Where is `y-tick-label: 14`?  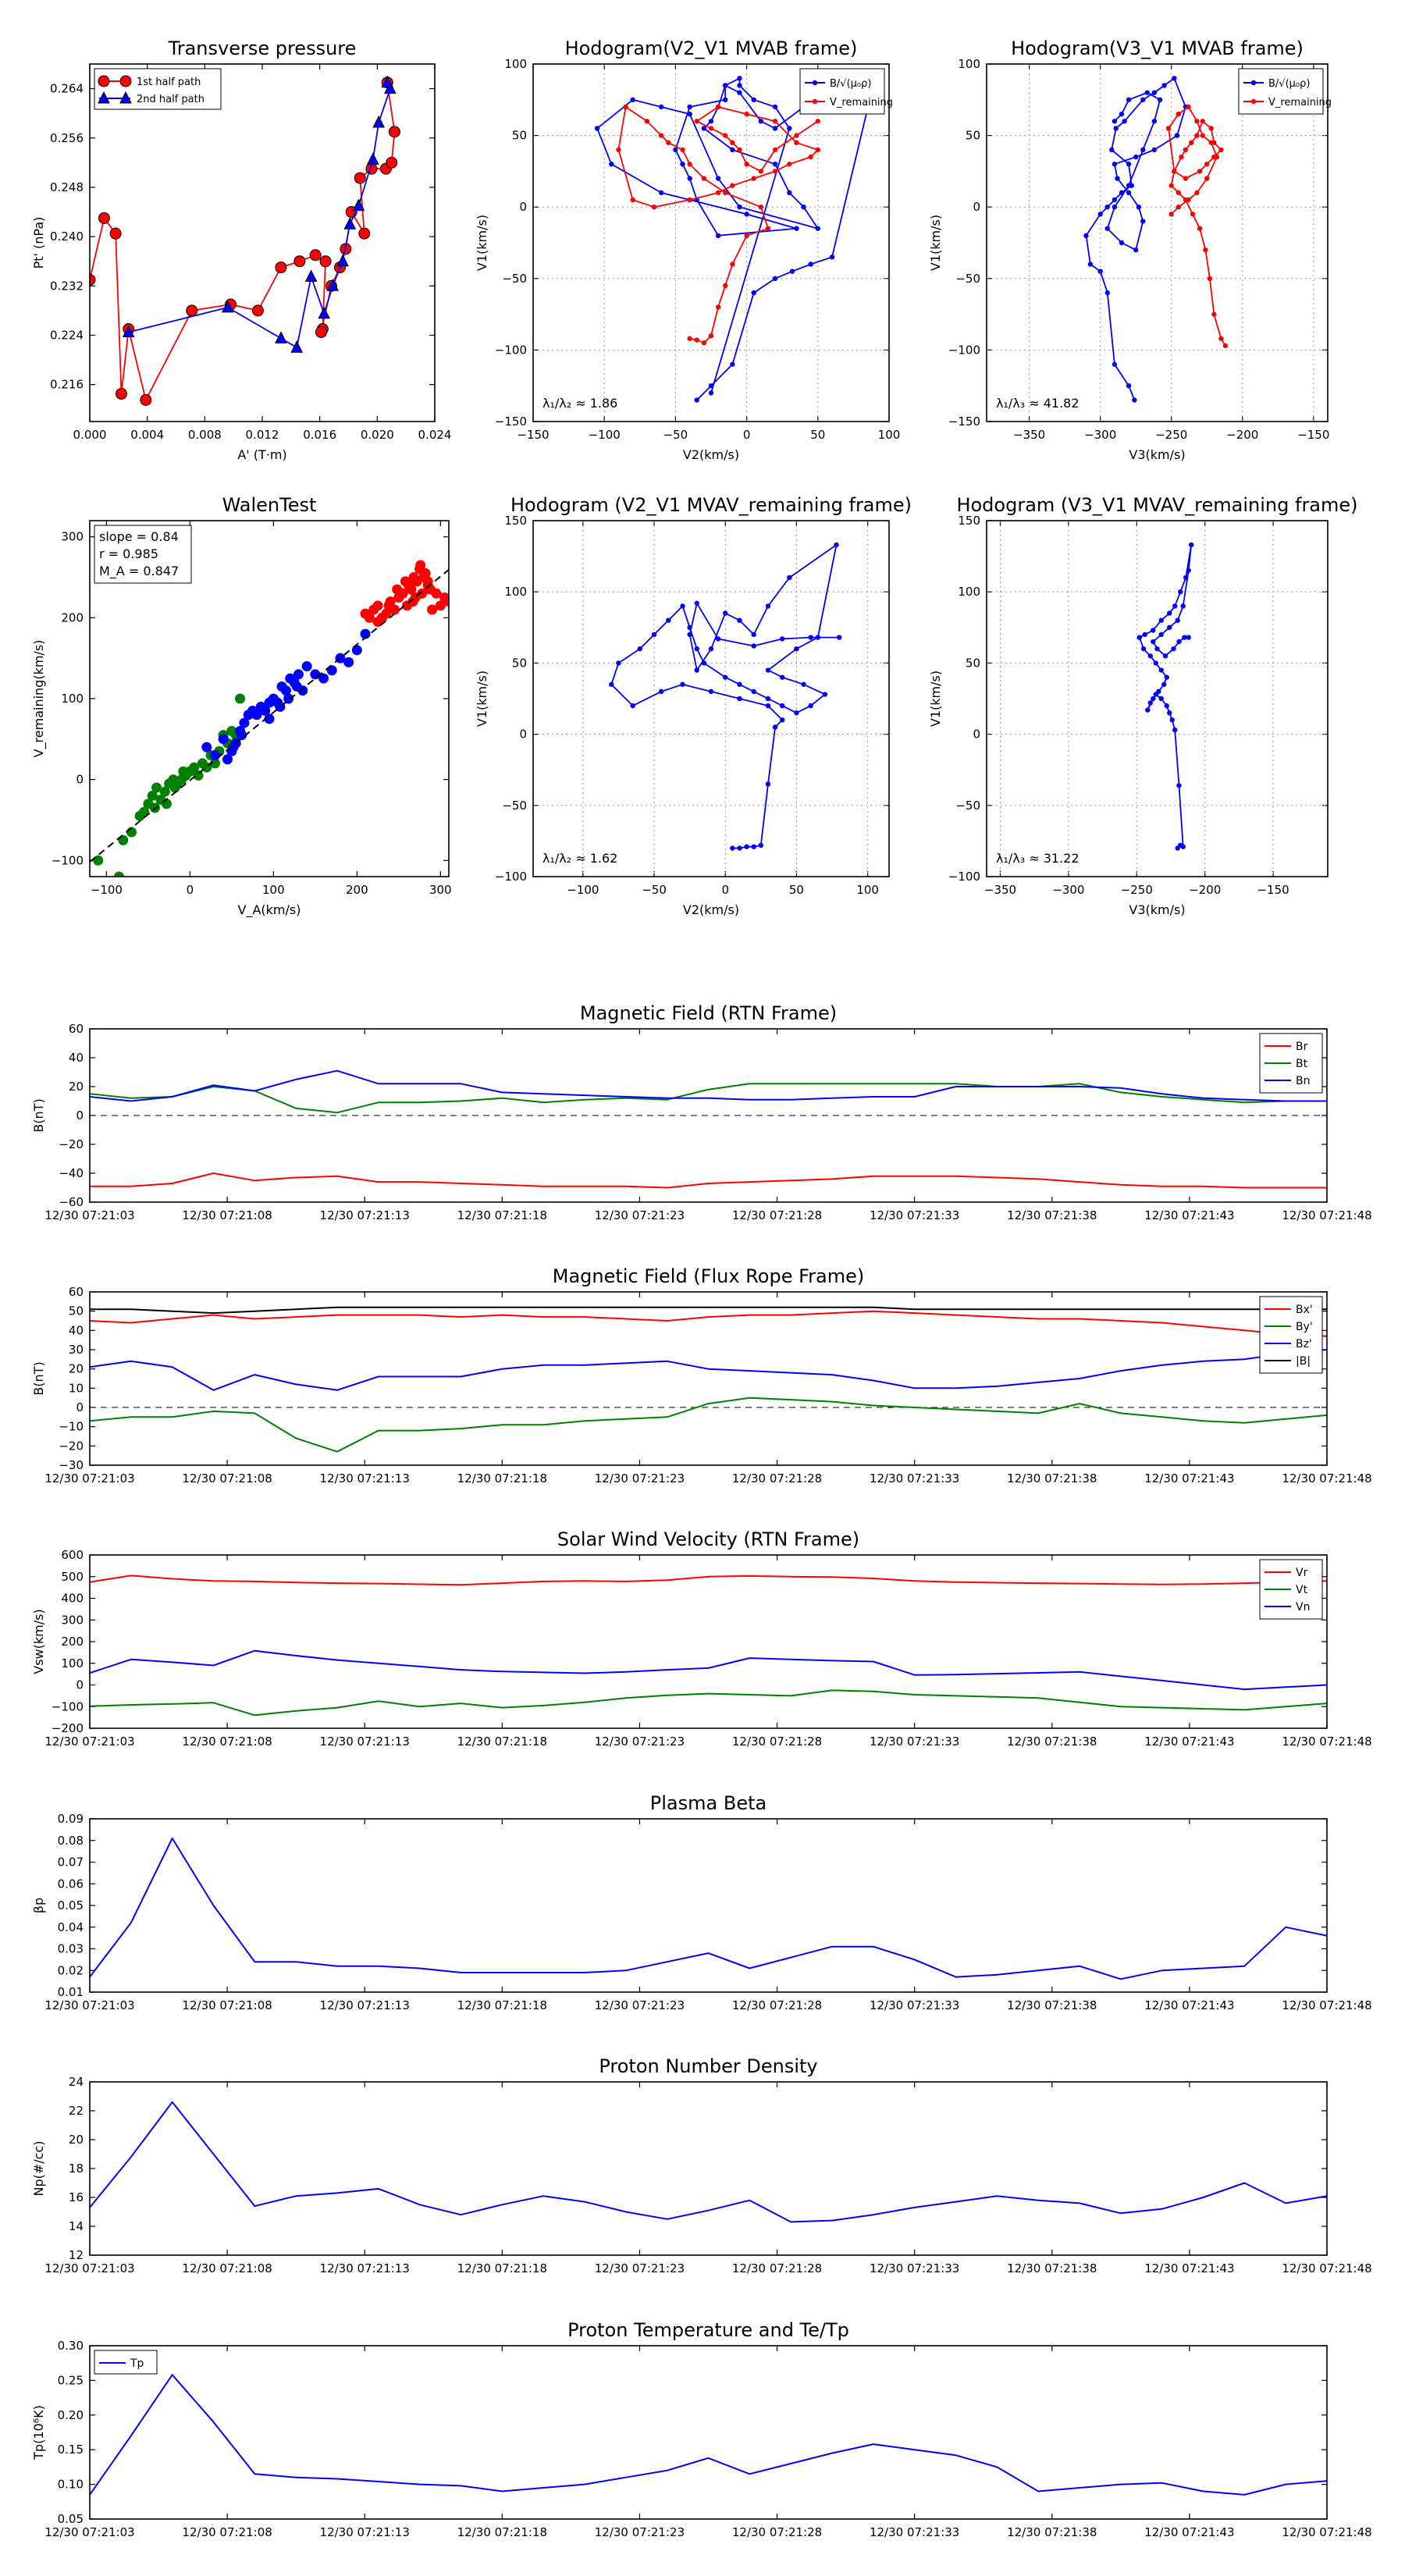 y-tick-label: 14 is located at coordinates (76, 2226).